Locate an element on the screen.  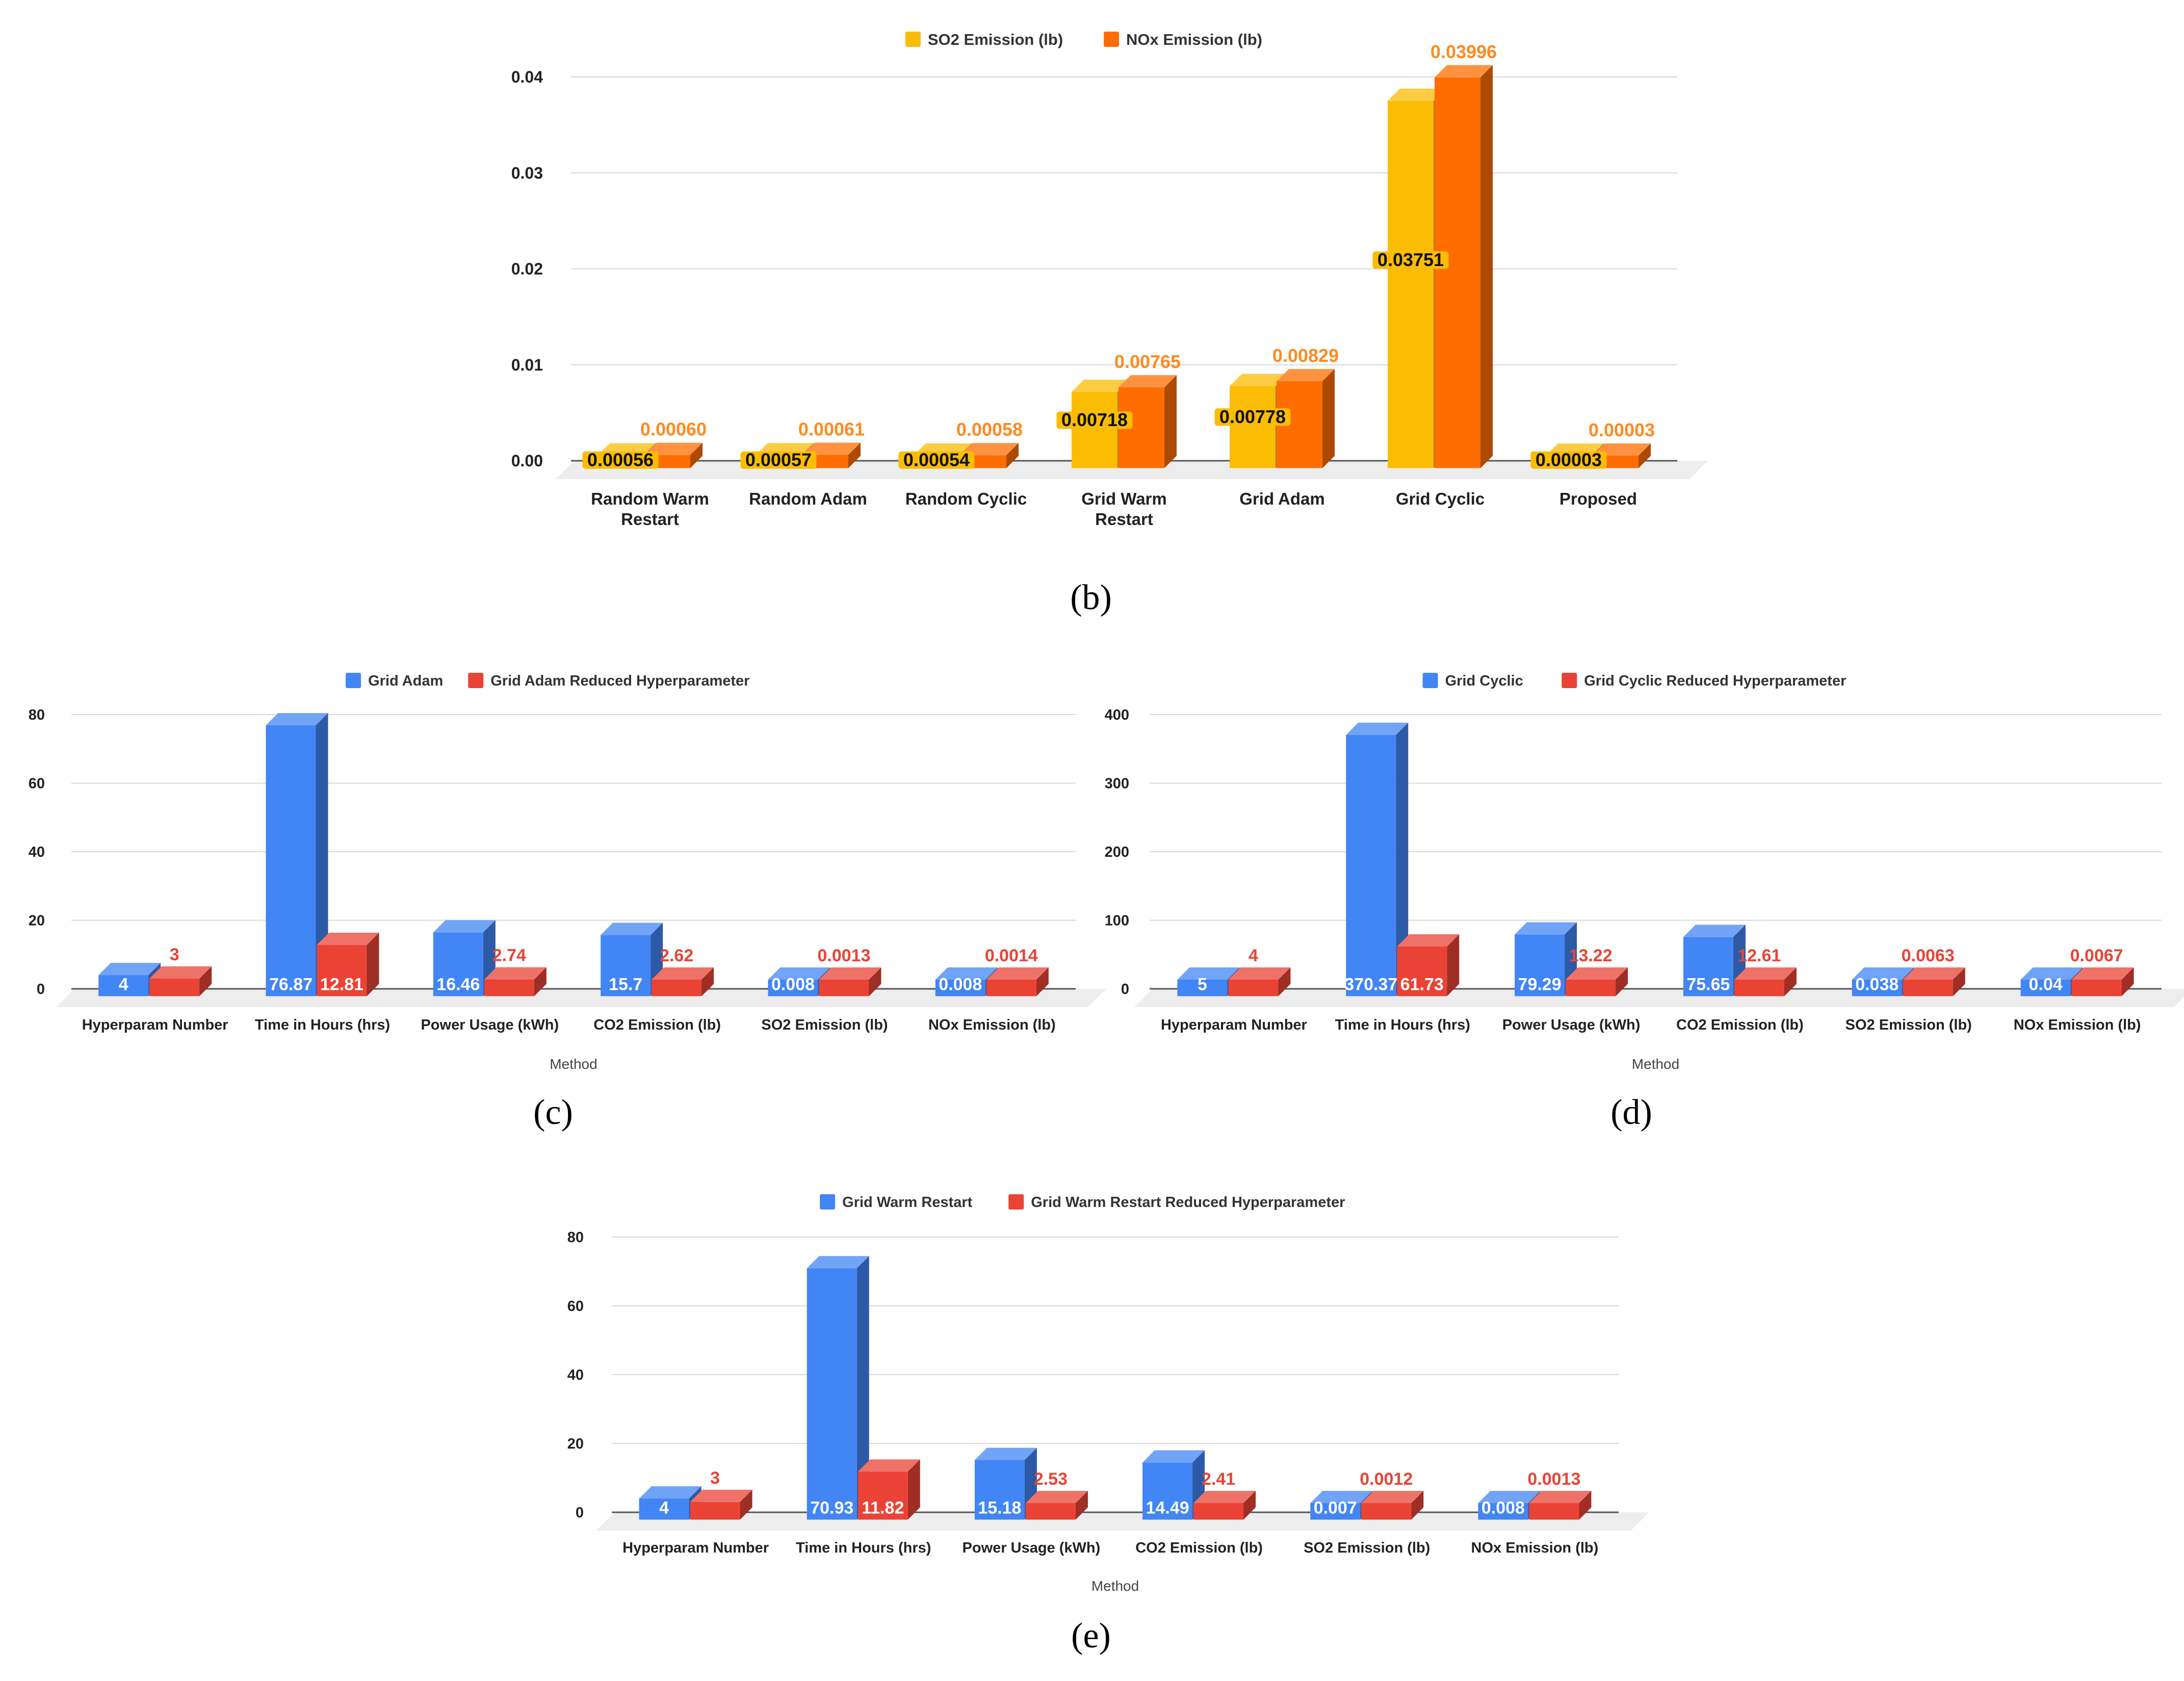
bar-b-3-1-top is located at coordinates (1148, 381).